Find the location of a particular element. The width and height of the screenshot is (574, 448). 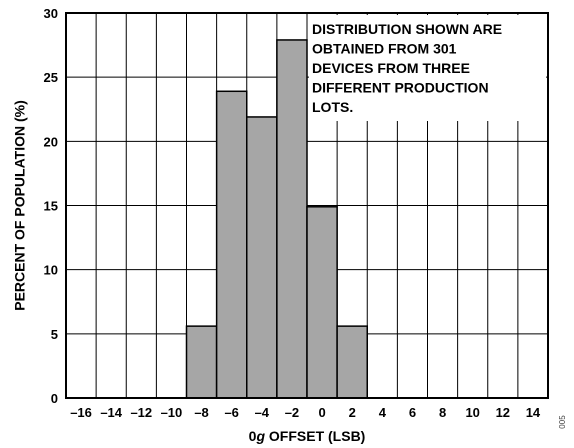

x-tick-label: 6 is located at coordinates (412, 412).